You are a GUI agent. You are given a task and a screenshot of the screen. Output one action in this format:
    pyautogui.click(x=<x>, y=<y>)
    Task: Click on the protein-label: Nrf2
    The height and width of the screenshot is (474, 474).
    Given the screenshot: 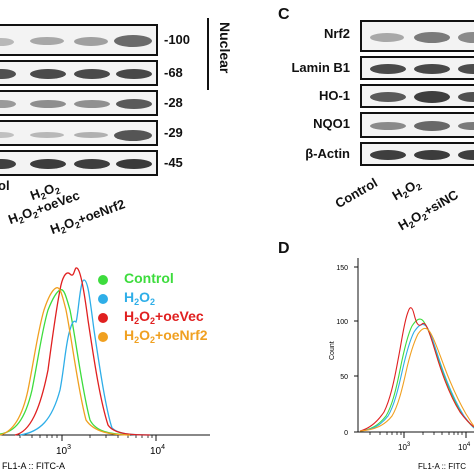 What is the action you would take?
    pyautogui.click(x=336, y=33)
    